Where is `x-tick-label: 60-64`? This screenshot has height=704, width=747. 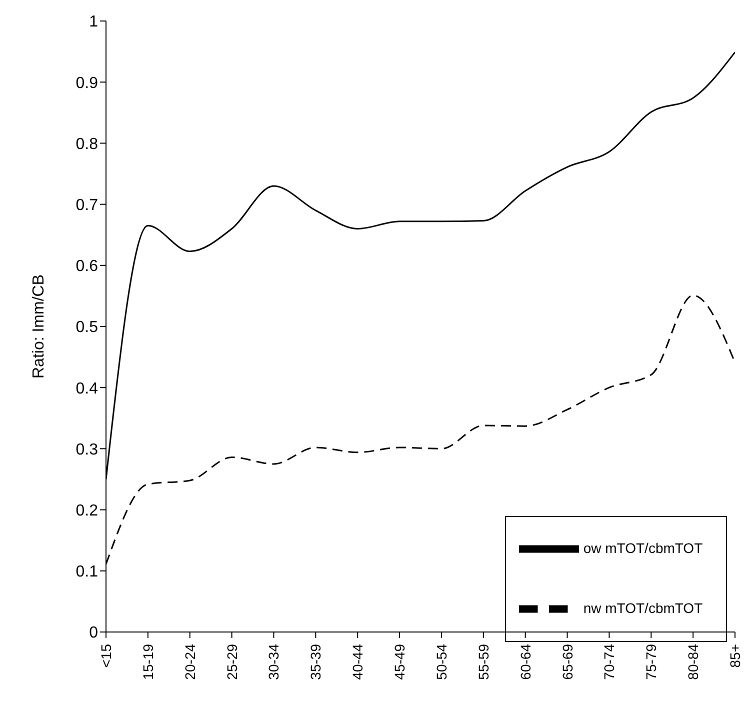
x-tick-label: 60-64 is located at coordinates (525, 662).